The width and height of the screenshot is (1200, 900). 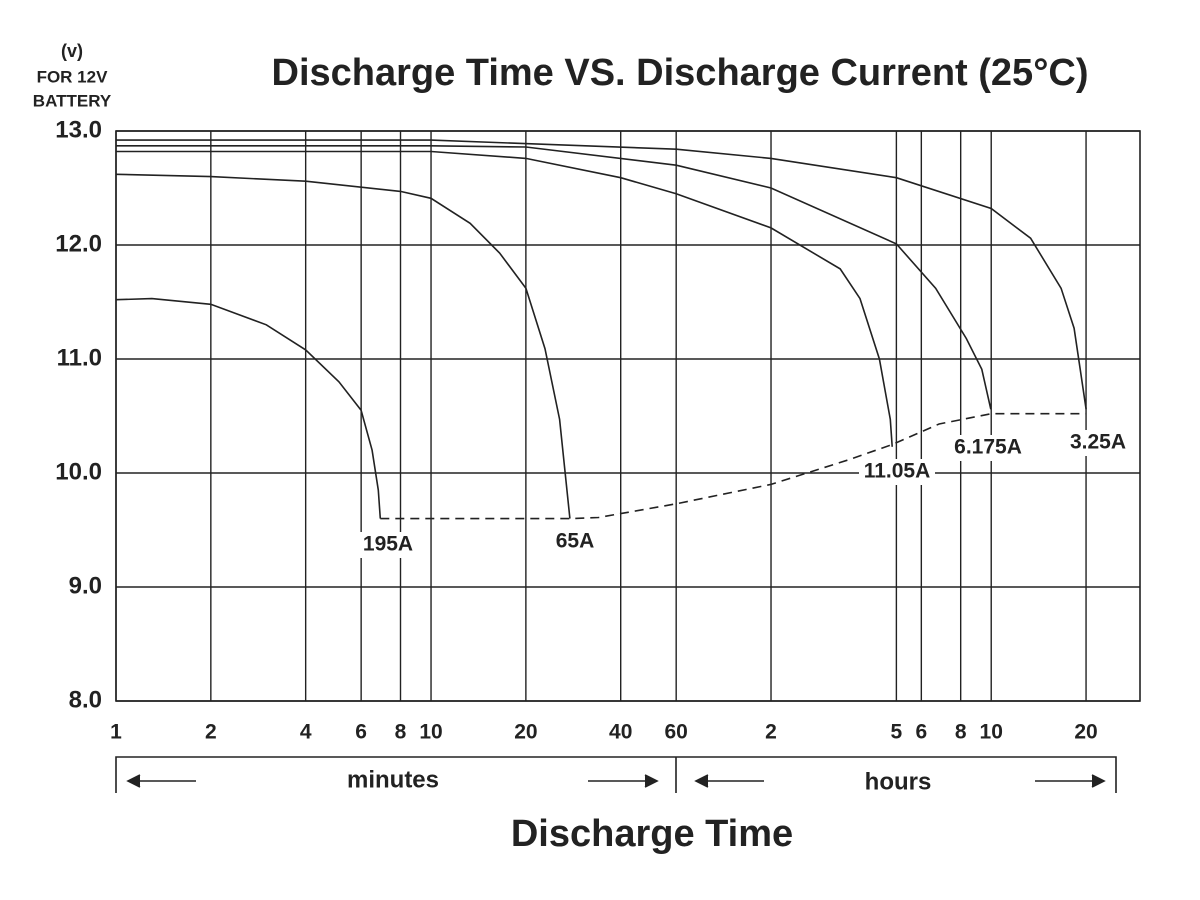 I want to click on y-tick-label: 12.0, so click(x=78, y=243).